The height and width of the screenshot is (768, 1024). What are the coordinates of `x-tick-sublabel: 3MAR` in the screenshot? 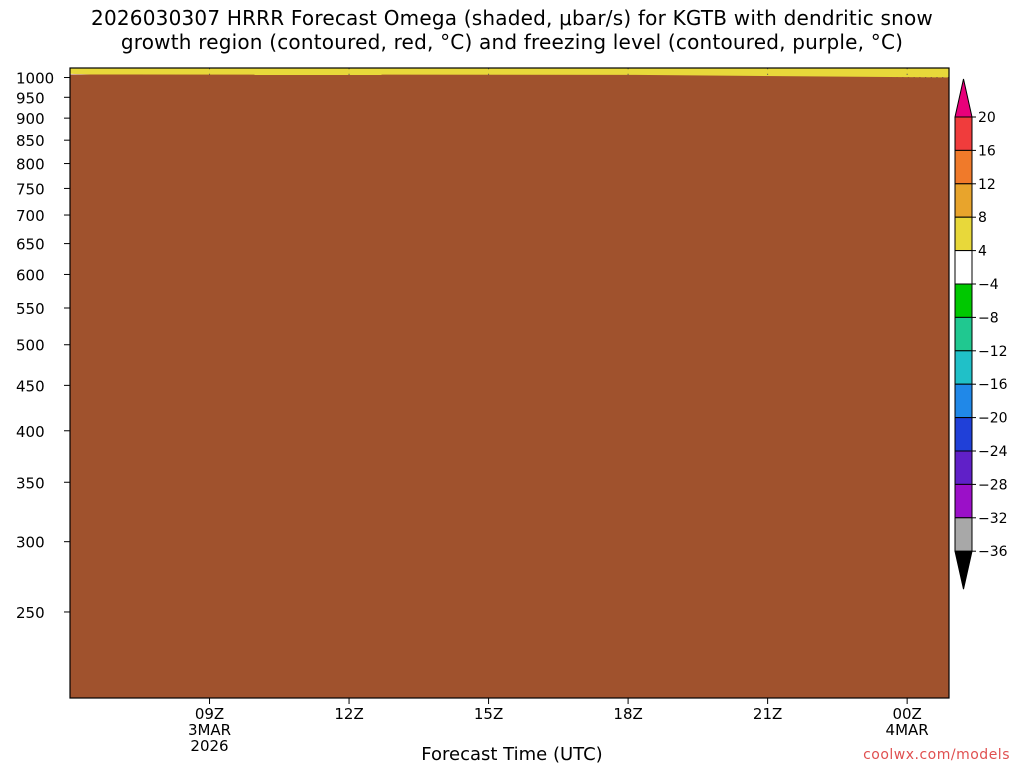 It's located at (209, 730).